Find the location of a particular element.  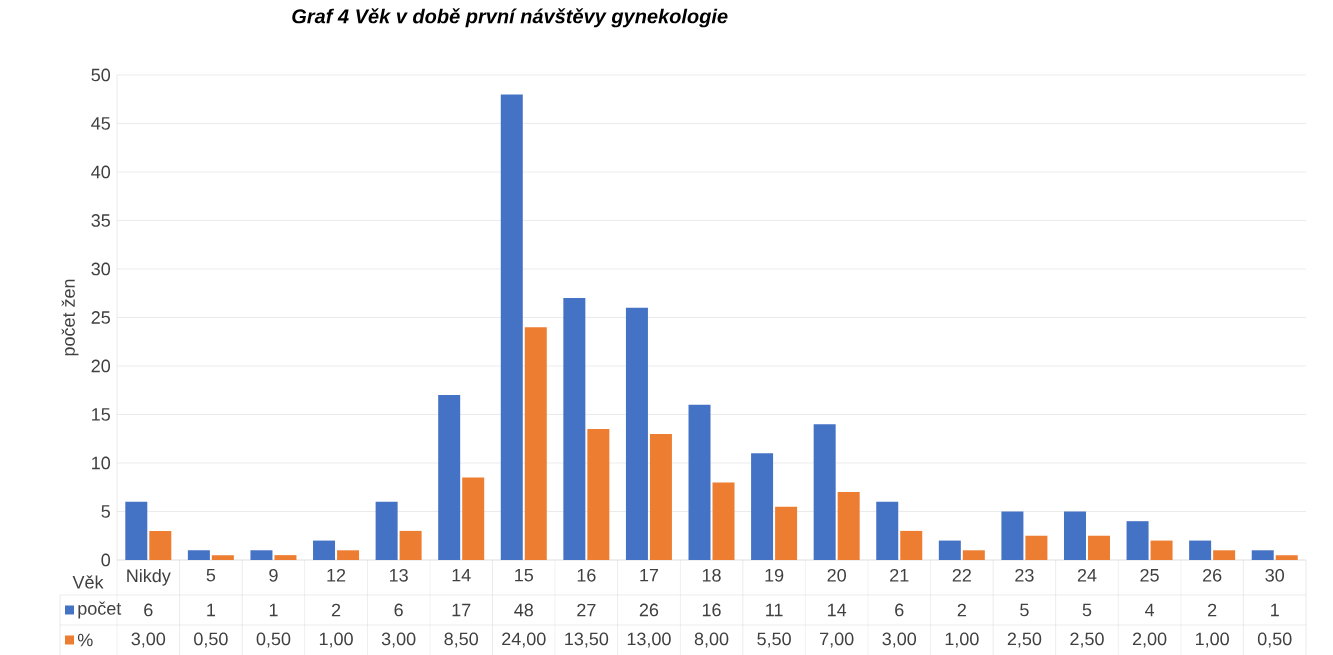

data-label: 13,00 is located at coordinates (649, 640).